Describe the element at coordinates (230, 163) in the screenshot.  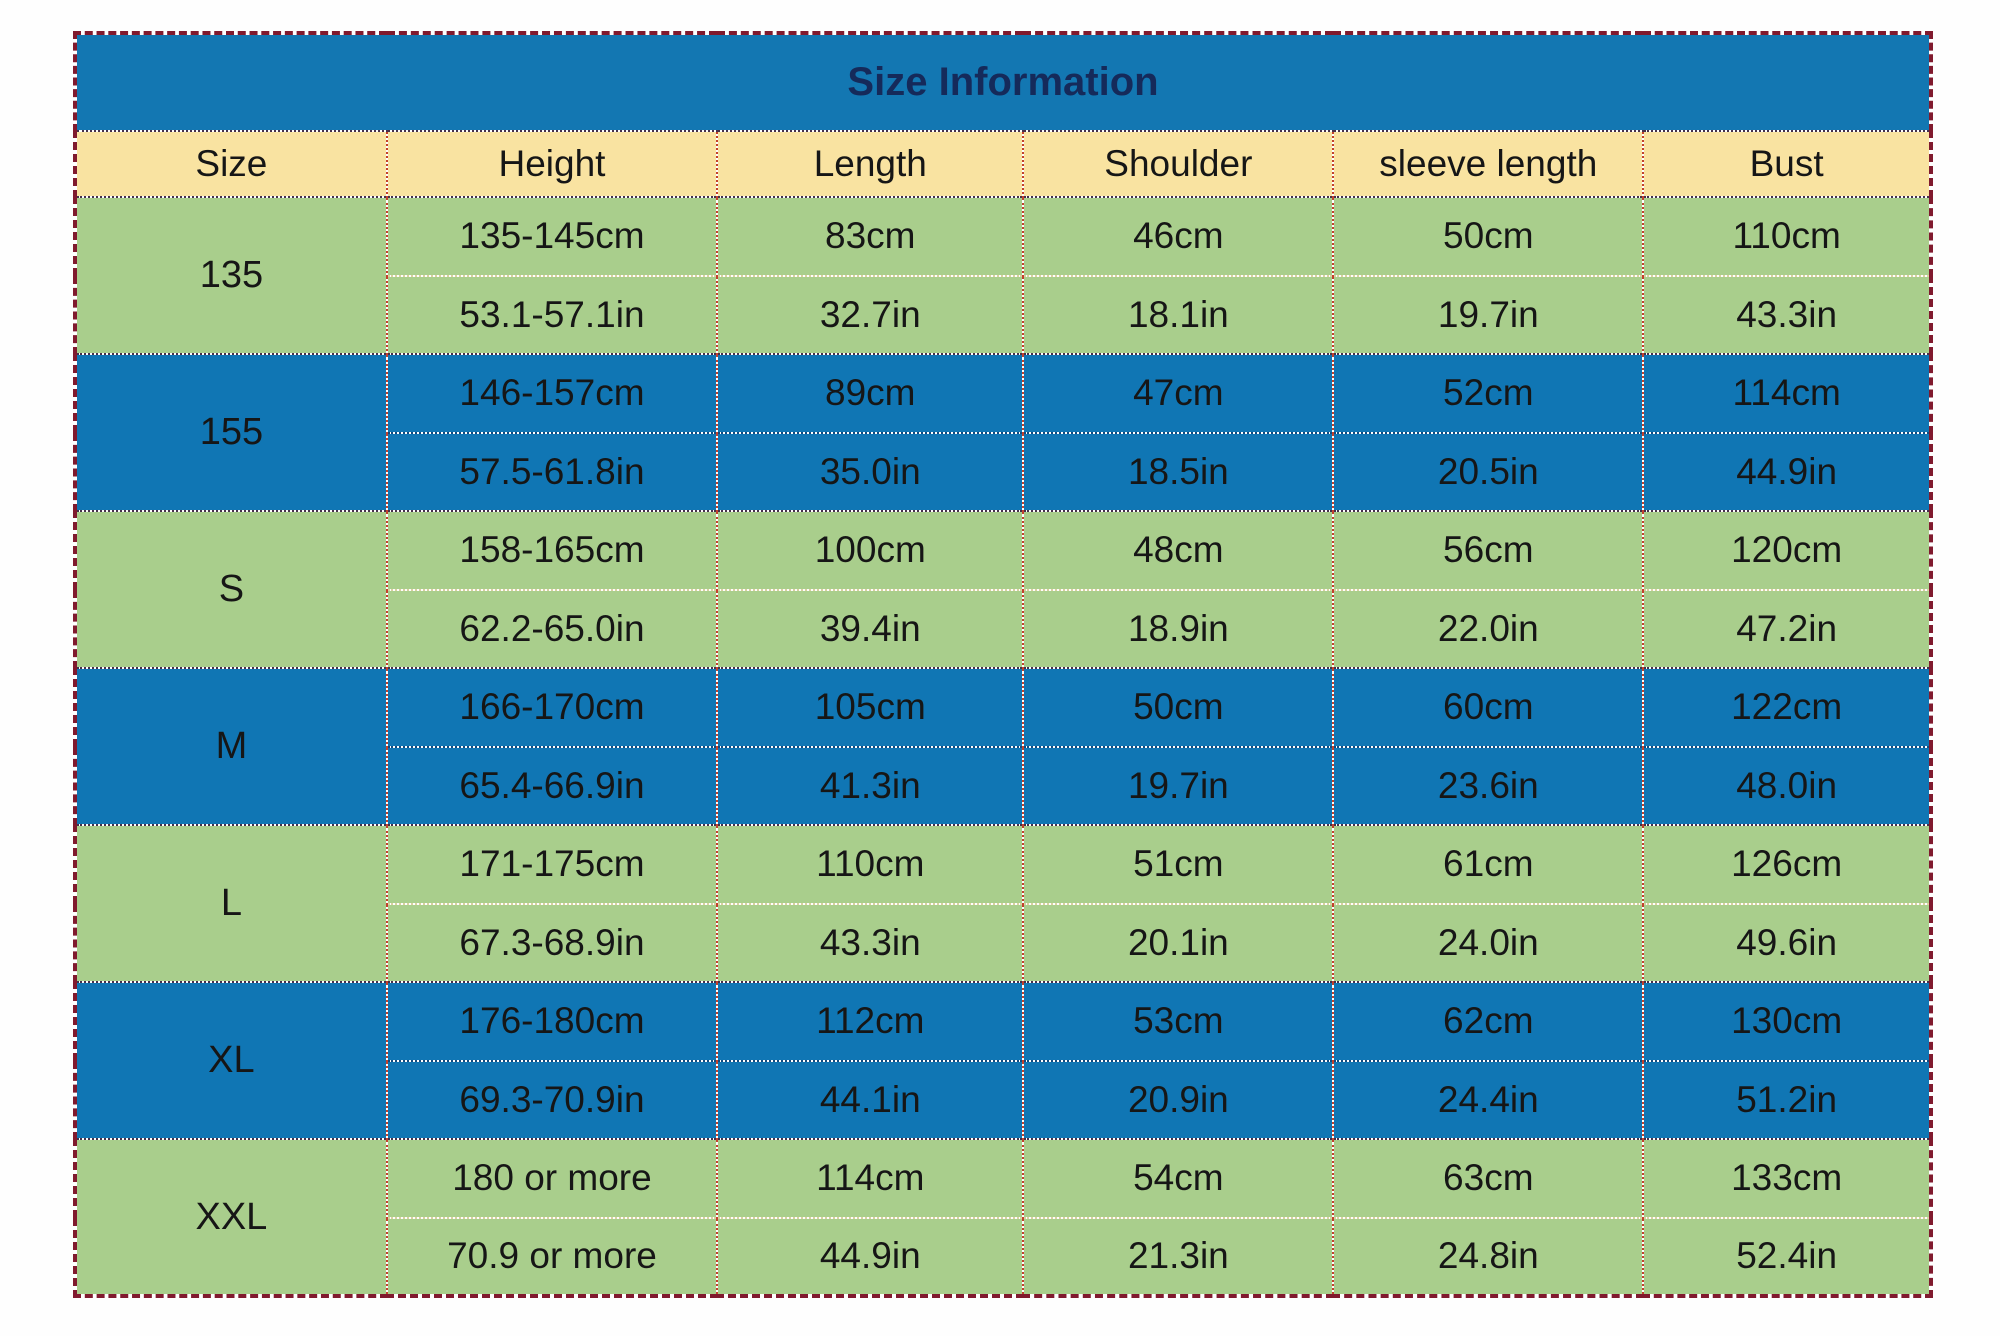
I see `column-header-size: Size` at that location.